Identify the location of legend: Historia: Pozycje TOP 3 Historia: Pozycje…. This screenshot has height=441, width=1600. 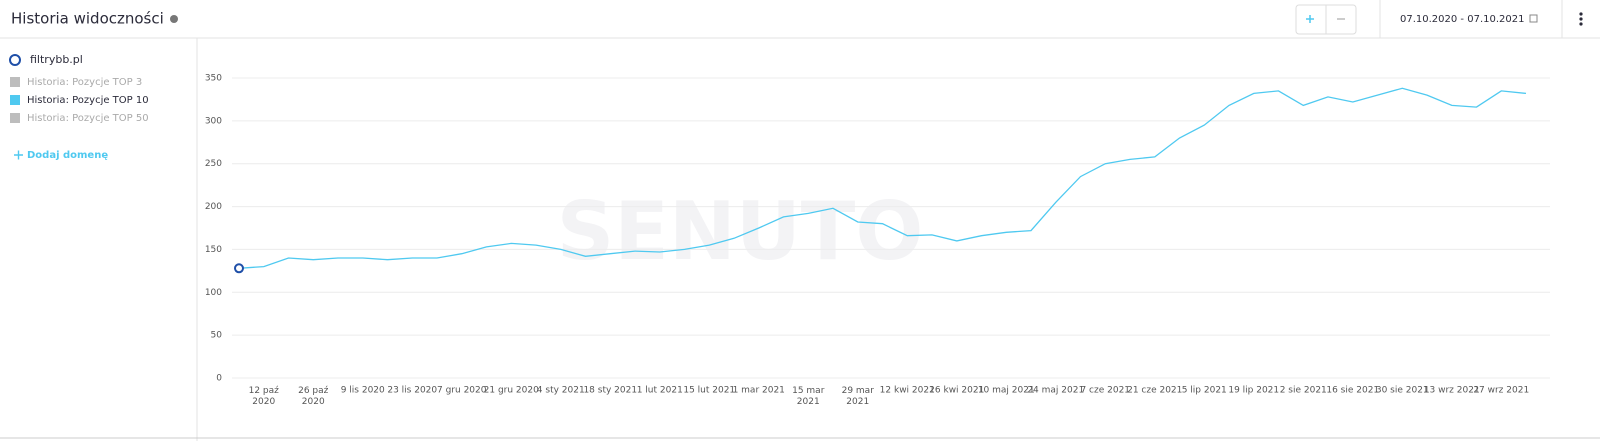
(79, 100).